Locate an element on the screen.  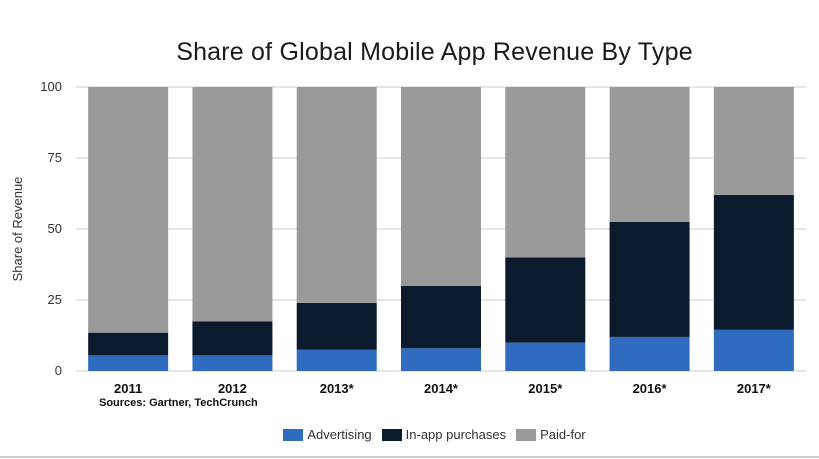
x-tick-label: 2012 is located at coordinates (232, 388).